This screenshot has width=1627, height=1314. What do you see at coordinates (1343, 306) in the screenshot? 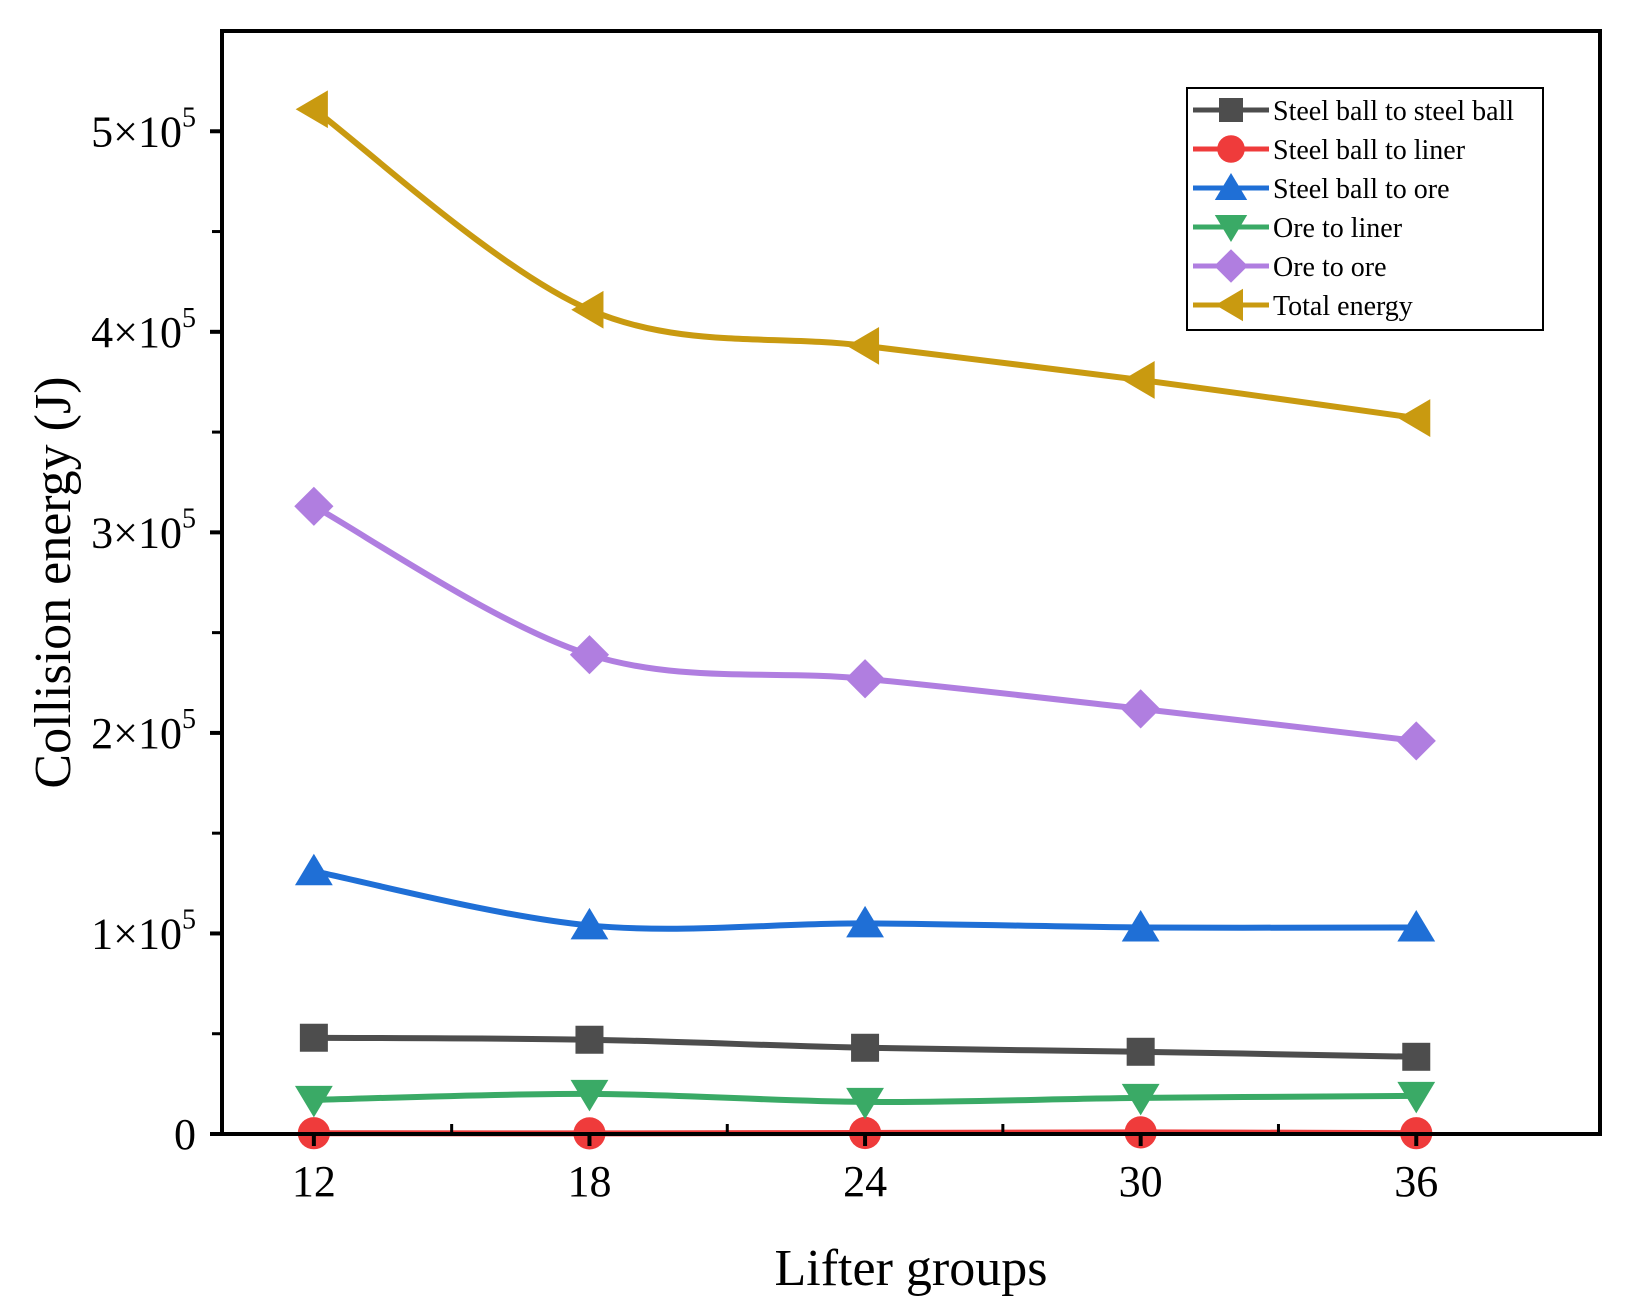
I see `legend-label: Total energy` at bounding box center [1343, 306].